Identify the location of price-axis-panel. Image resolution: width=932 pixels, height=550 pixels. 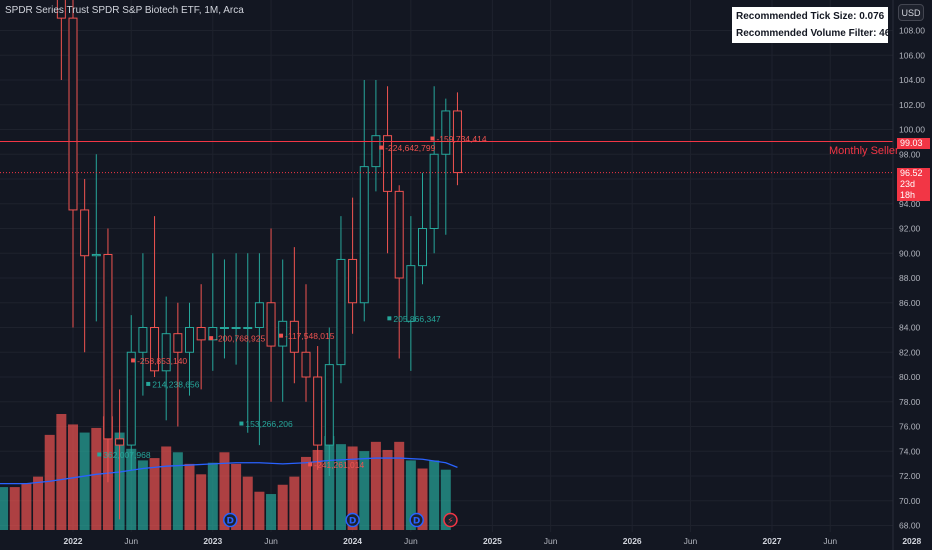
(912, 275).